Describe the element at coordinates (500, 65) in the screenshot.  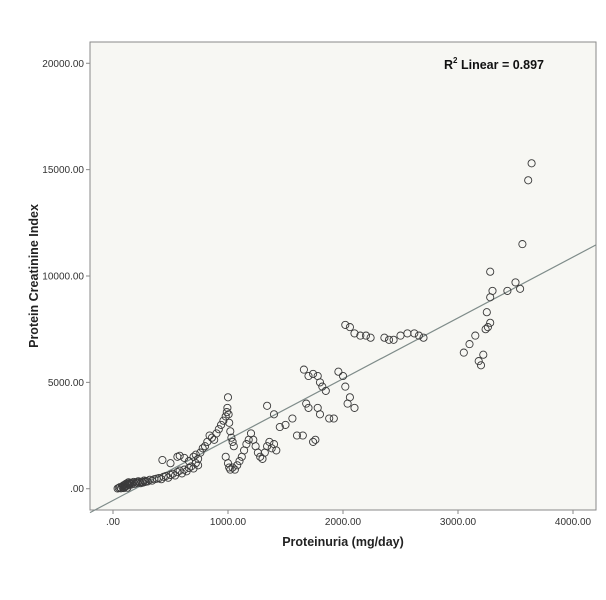
I see `r-squared-value: Linear = 0.897` at that location.